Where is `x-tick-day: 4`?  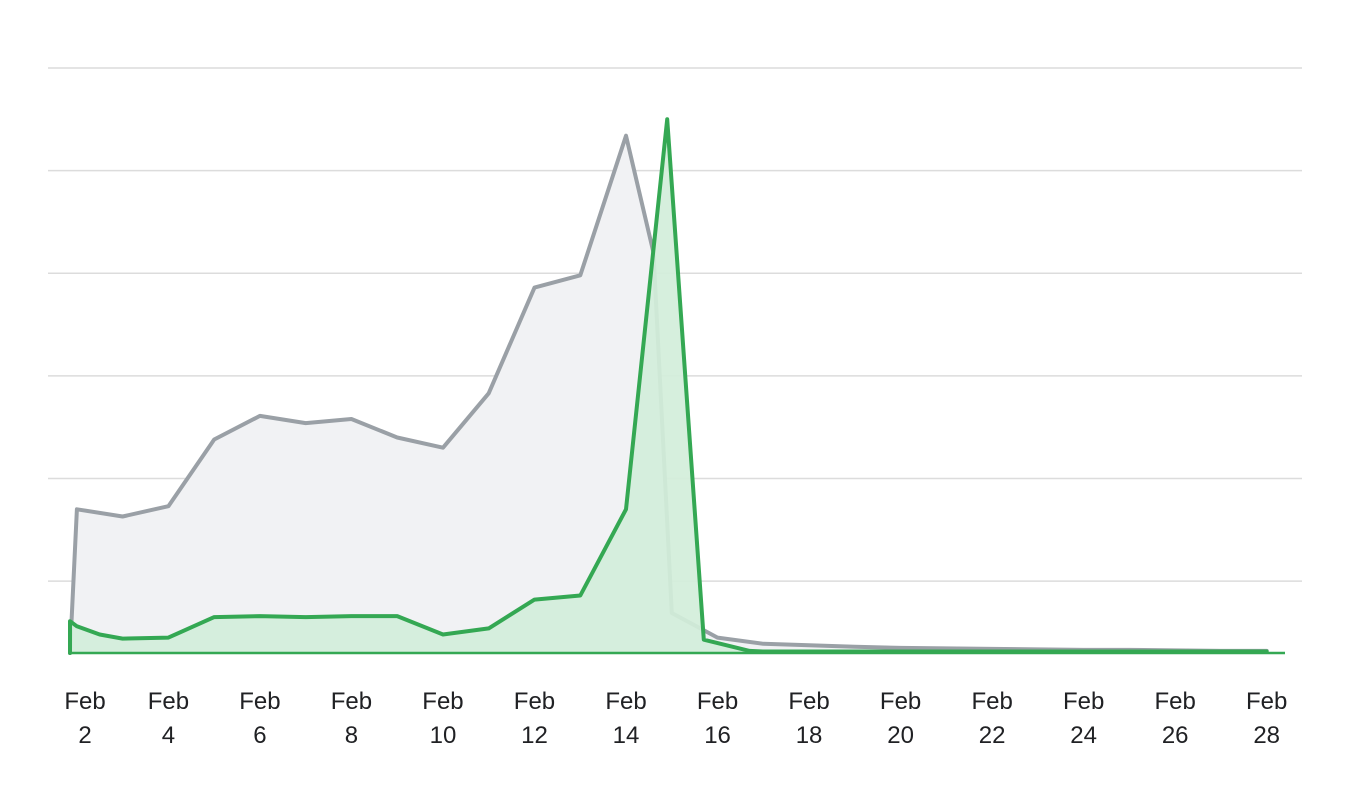 x-tick-day: 4 is located at coordinates (168, 735).